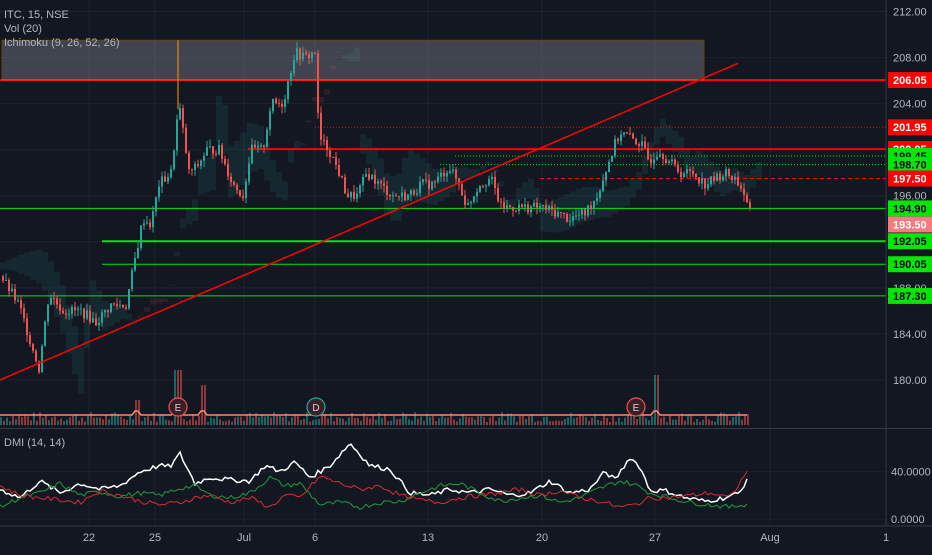 The image size is (932, 555). What do you see at coordinates (36, 15) in the screenshot?
I see `symbol-legend: ITC, 15, NSE` at bounding box center [36, 15].